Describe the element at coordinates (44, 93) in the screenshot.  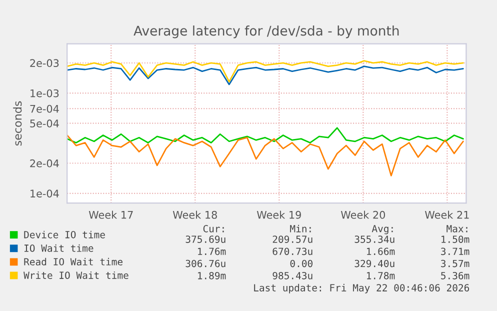
I see `y-tick-label: 1e-03` at that location.